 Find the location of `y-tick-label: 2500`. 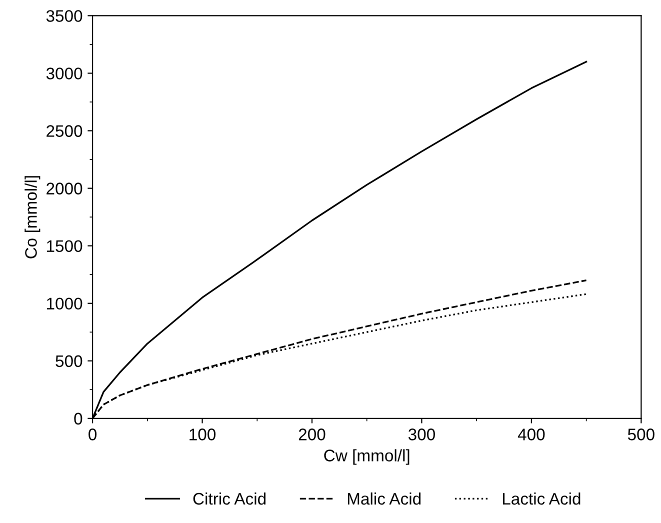

y-tick-label: 2500 is located at coordinates (64, 131).